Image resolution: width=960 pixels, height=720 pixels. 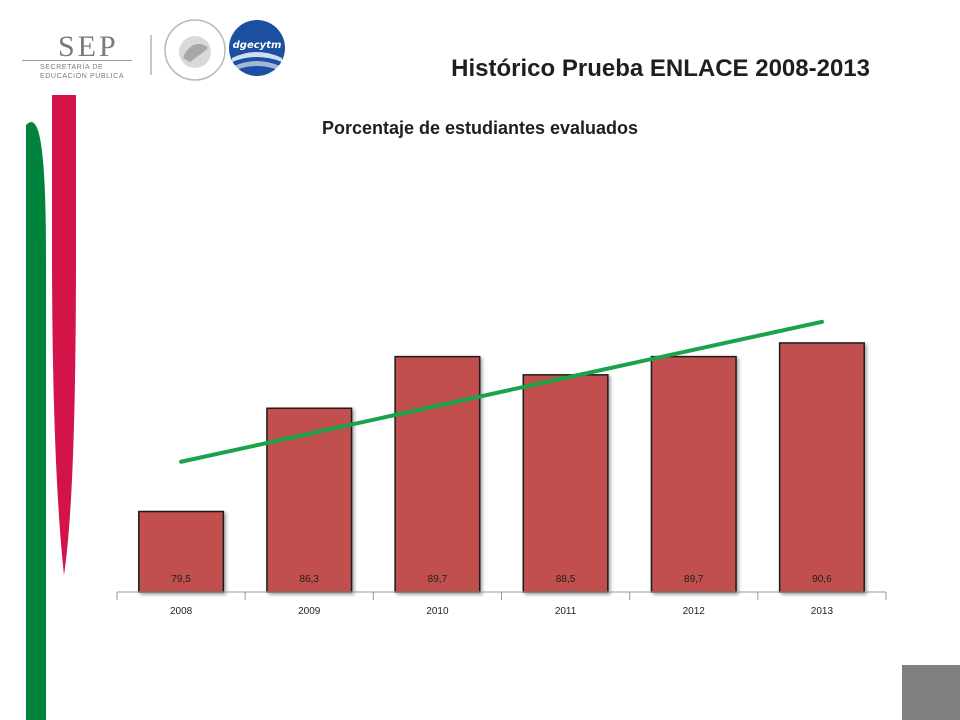 I want to click on x-tick-label-2013: 2013, so click(x=822, y=611).